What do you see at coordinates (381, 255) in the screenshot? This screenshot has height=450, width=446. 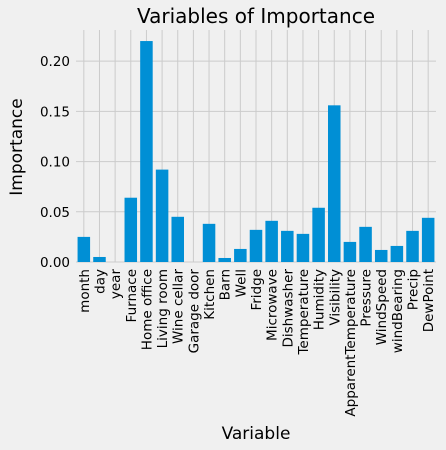 I see `bar-windspeed` at bounding box center [381, 255].